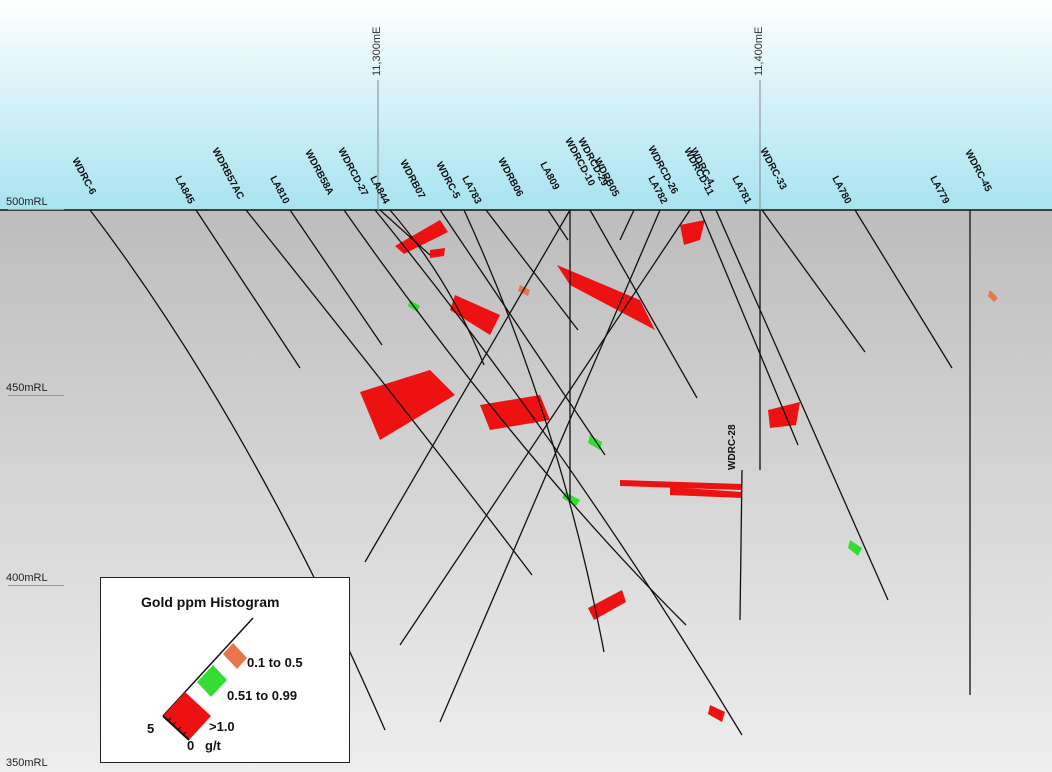 Image resolution: width=1052 pixels, height=772 pixels. I want to click on legend-unit: g/t, so click(213, 745).